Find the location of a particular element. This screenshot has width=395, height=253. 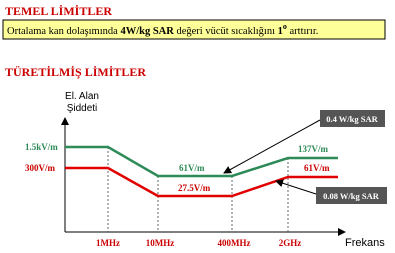

x-label: Frekans is located at coordinates (365, 243).